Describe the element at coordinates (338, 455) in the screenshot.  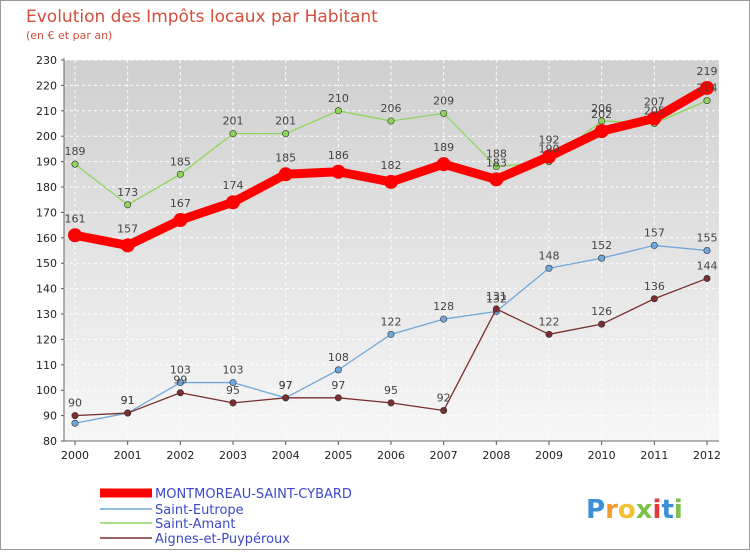
I see `x-tick-label: 2005` at that location.